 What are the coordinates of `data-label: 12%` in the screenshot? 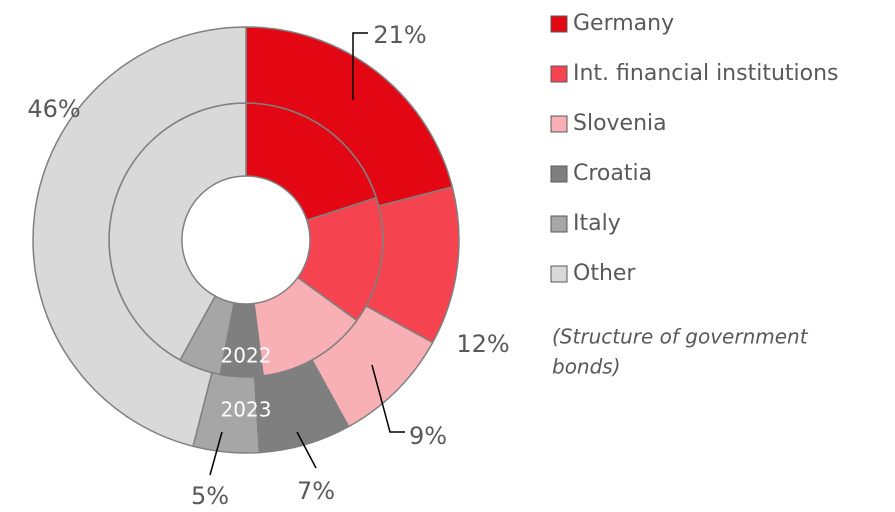 It's located at (482, 344).